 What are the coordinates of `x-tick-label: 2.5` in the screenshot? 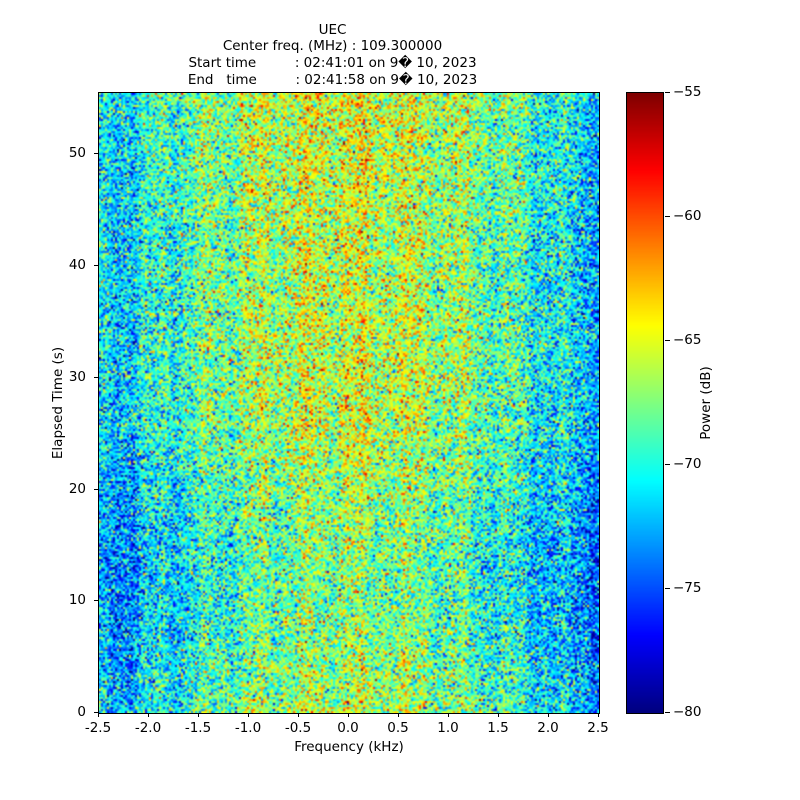 It's located at (598, 728).